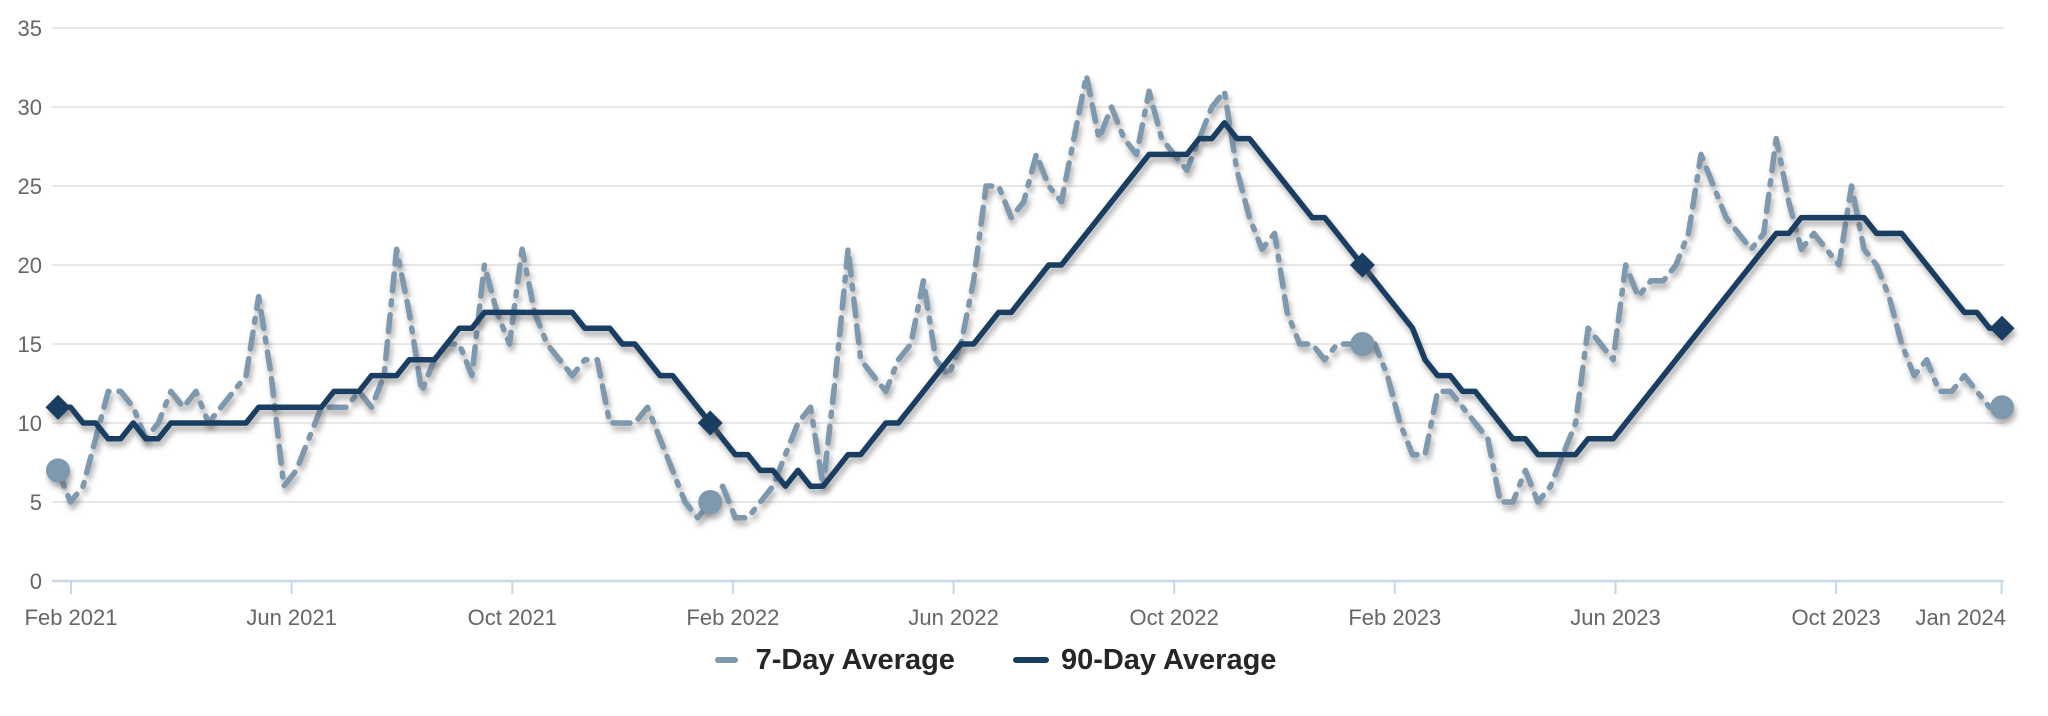  What do you see at coordinates (30, 423) in the screenshot?
I see `y-tick-label: 10` at bounding box center [30, 423].